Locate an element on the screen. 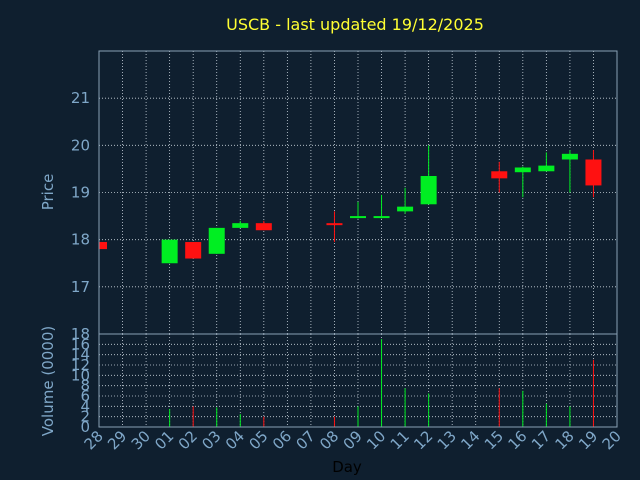  price-tick-labels: 17 18 19 20 21 is located at coordinates (80, 192).